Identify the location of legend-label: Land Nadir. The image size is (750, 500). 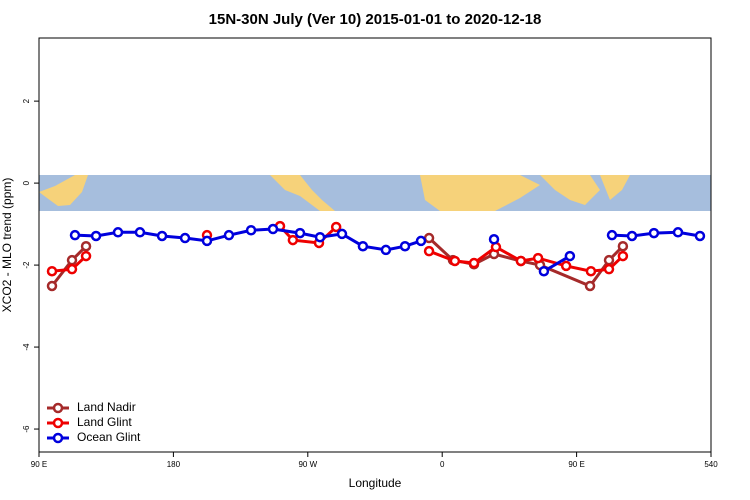
(106, 407).